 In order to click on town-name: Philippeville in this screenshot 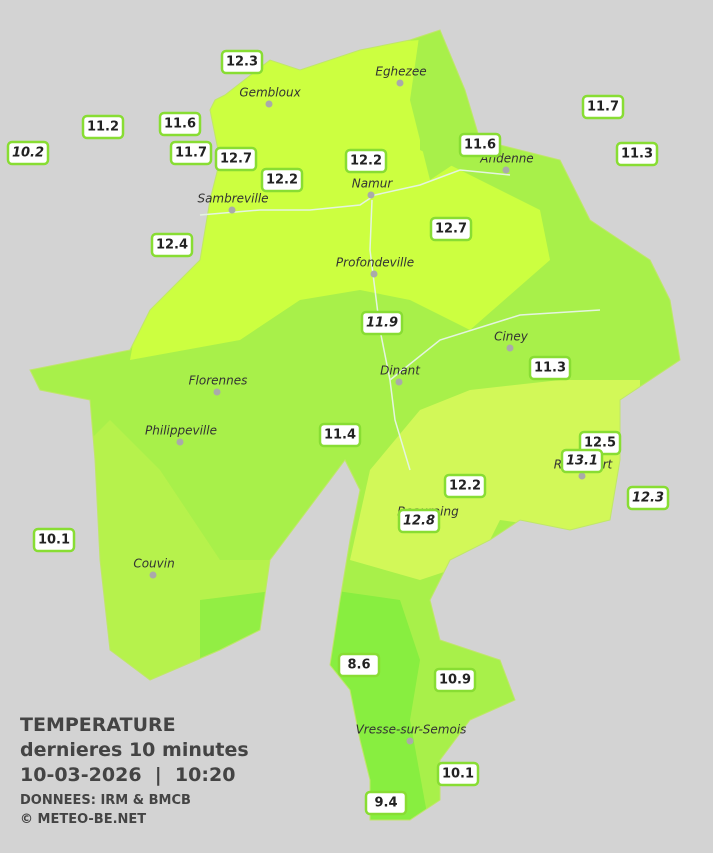, I will do `click(181, 431)`.